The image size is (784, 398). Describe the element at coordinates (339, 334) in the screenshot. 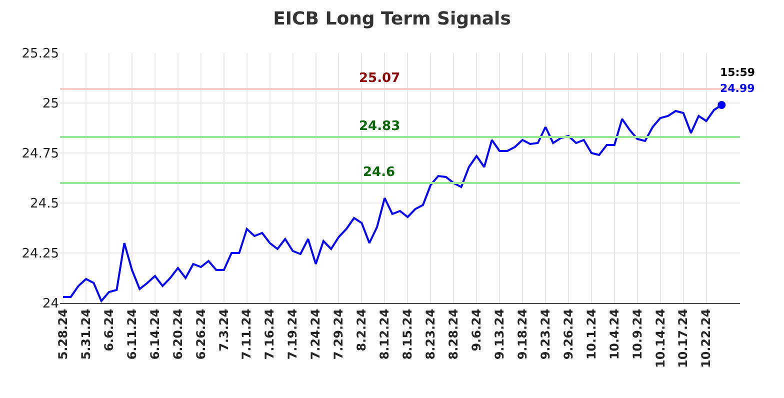

I see `x-tick-label: 7.29.24` at that location.